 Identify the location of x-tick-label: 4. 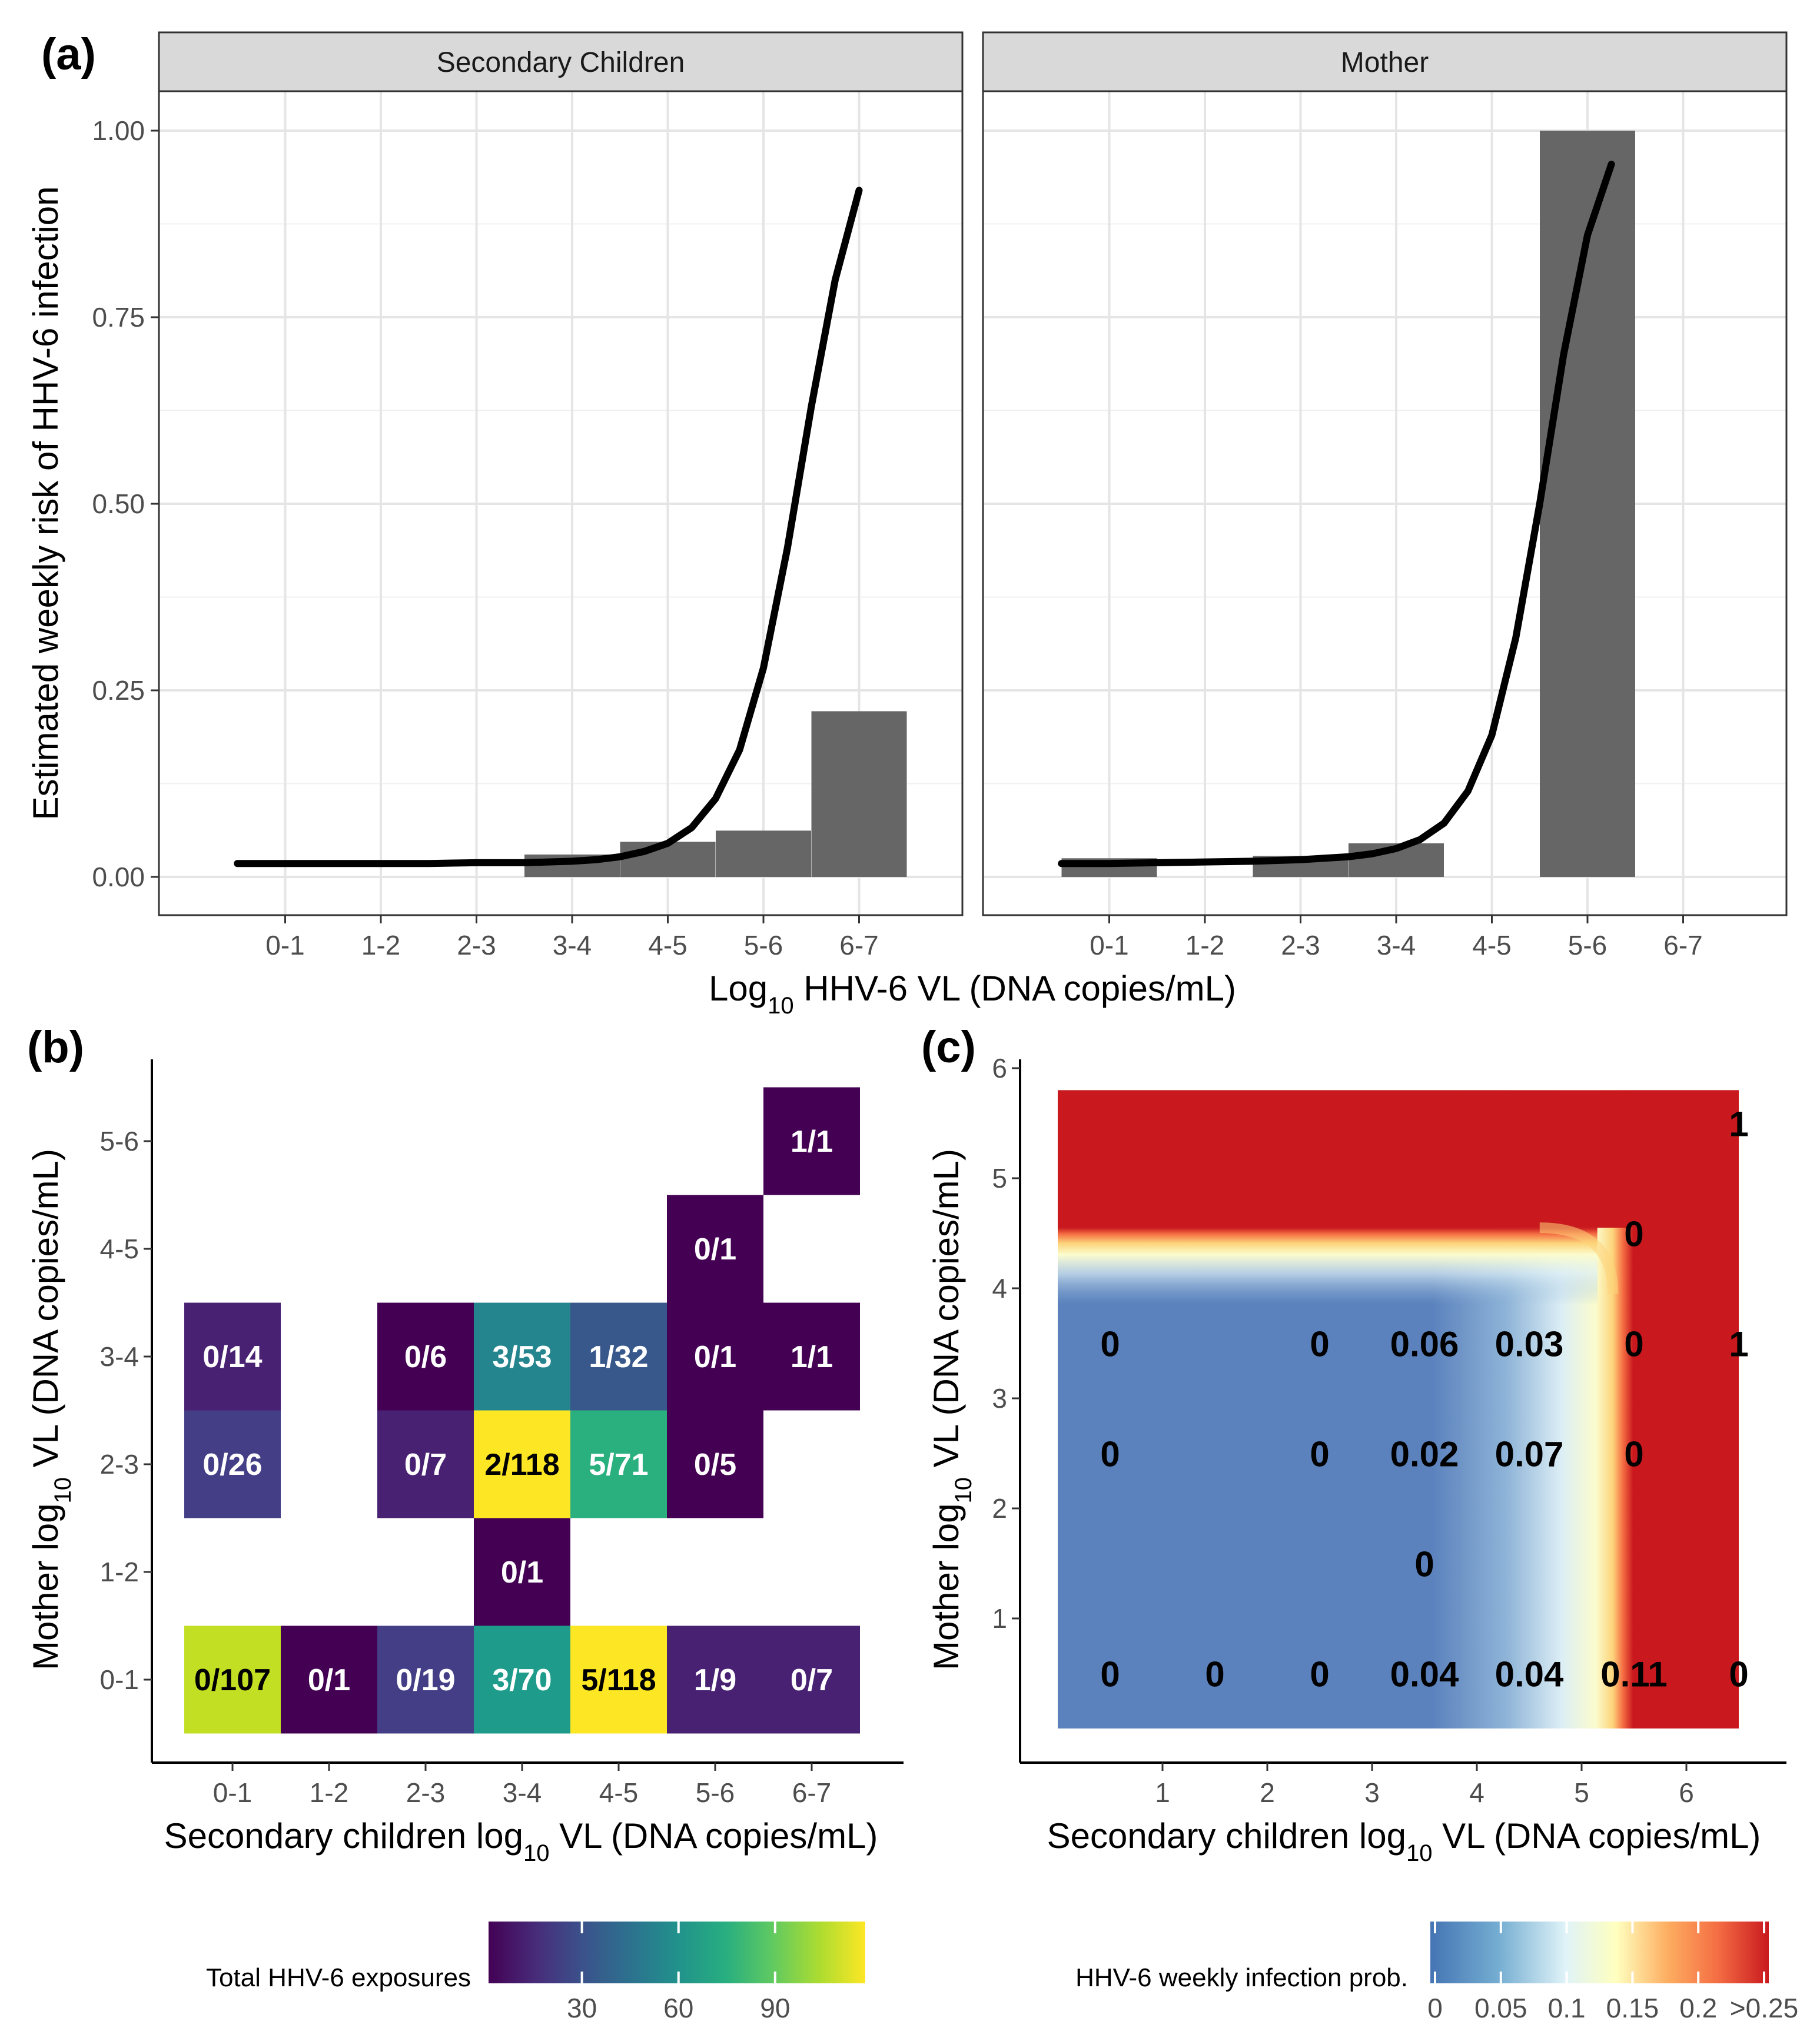
(1476, 1792).